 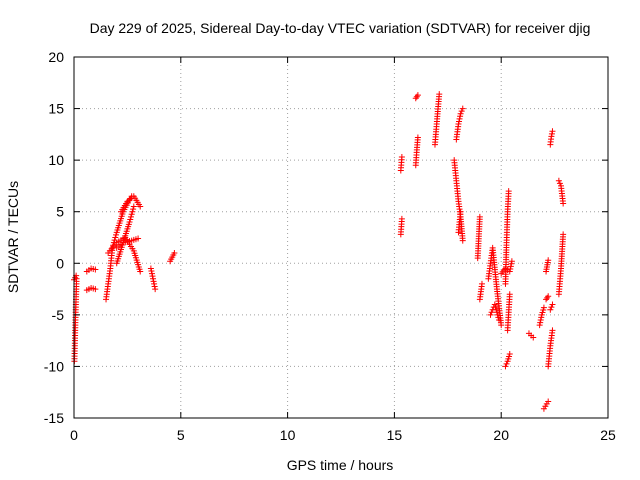 What do you see at coordinates (288, 435) in the screenshot?
I see `x-tick-label: 10` at bounding box center [288, 435].